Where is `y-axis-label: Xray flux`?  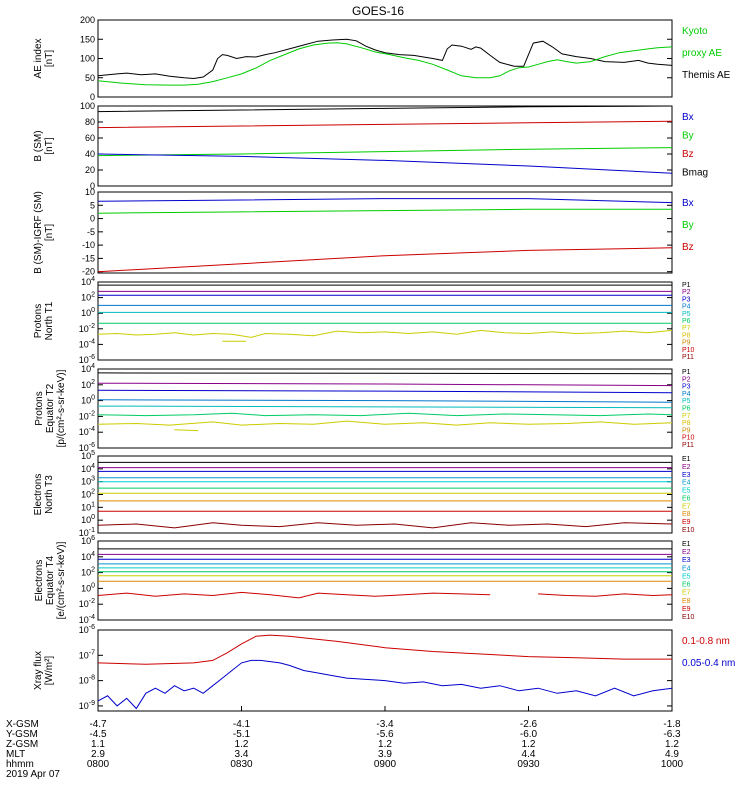 y-axis-label: Xray flux is located at coordinates (38, 670).